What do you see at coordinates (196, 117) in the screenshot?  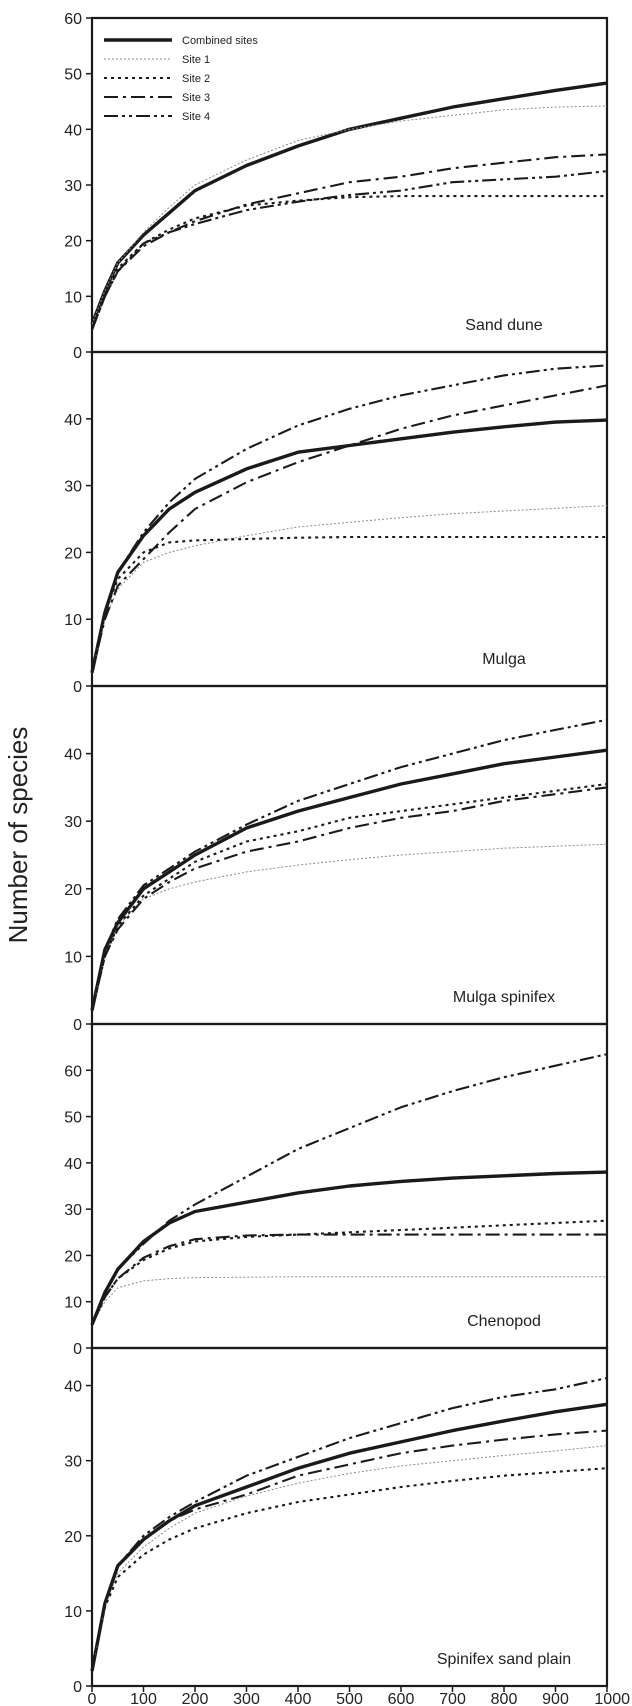 I see `legend-label: Site 4` at bounding box center [196, 117].